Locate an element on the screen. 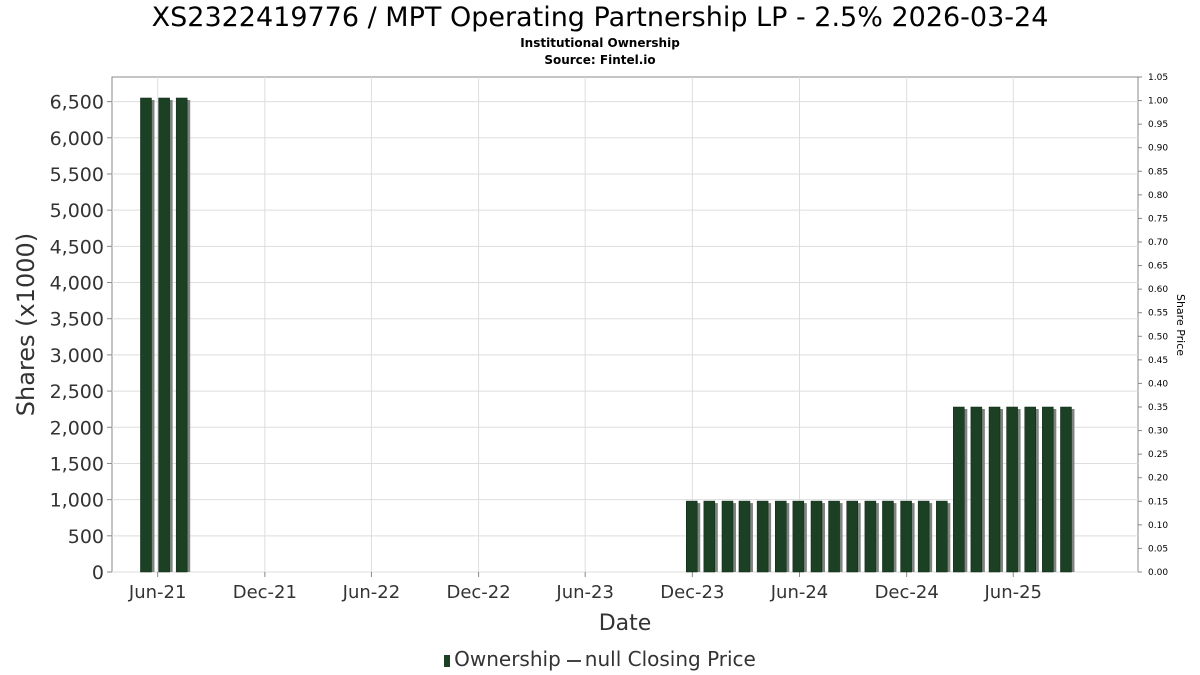 This screenshot has height=675, width=1200. y-tick-label: 1,000 is located at coordinates (77, 501).